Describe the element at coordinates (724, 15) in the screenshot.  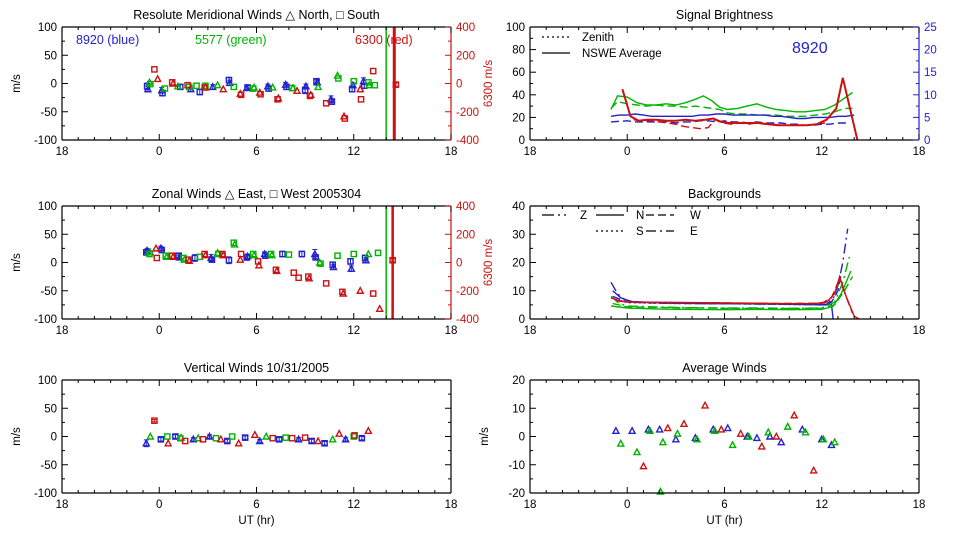
I see `panel-title-signal-brightness: Signal Brightness` at that location.